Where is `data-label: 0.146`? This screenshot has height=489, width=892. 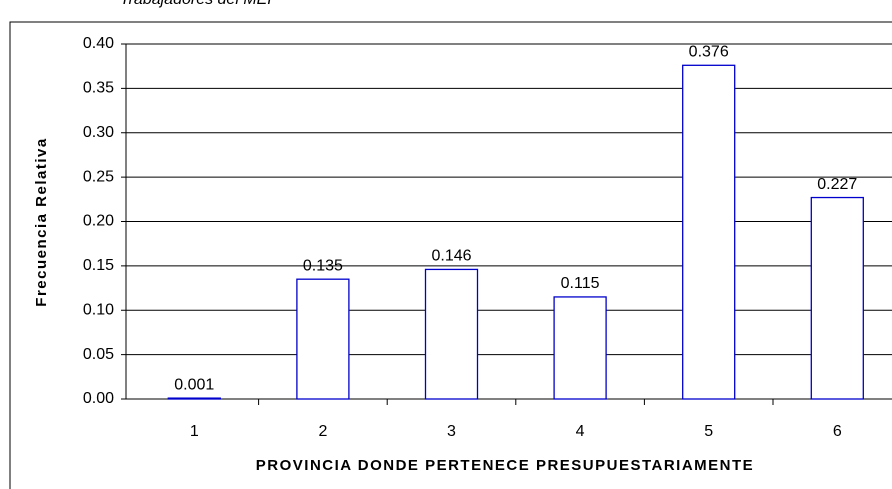 data-label: 0.146 is located at coordinates (451, 256).